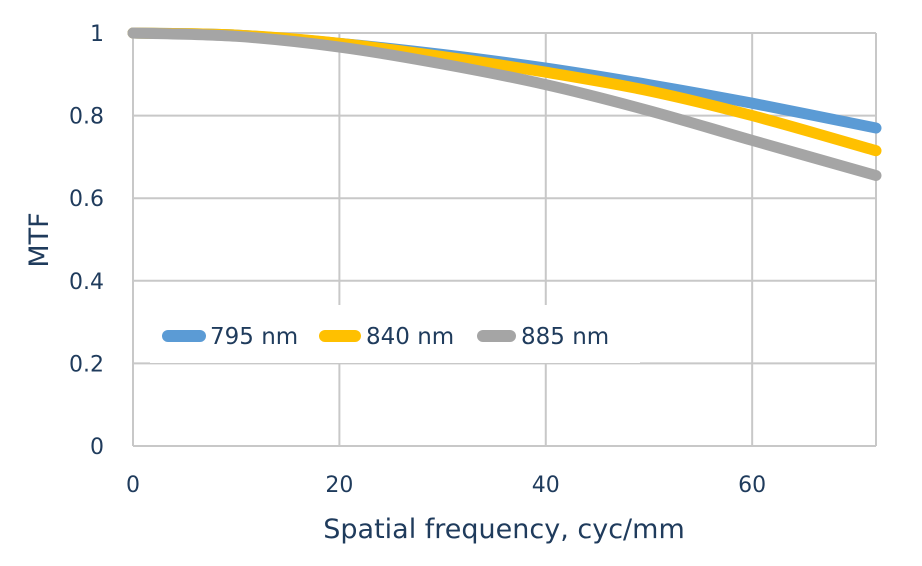 The width and height of the screenshot is (922, 566). I want to click on x-tick-label: 60, so click(752, 485).